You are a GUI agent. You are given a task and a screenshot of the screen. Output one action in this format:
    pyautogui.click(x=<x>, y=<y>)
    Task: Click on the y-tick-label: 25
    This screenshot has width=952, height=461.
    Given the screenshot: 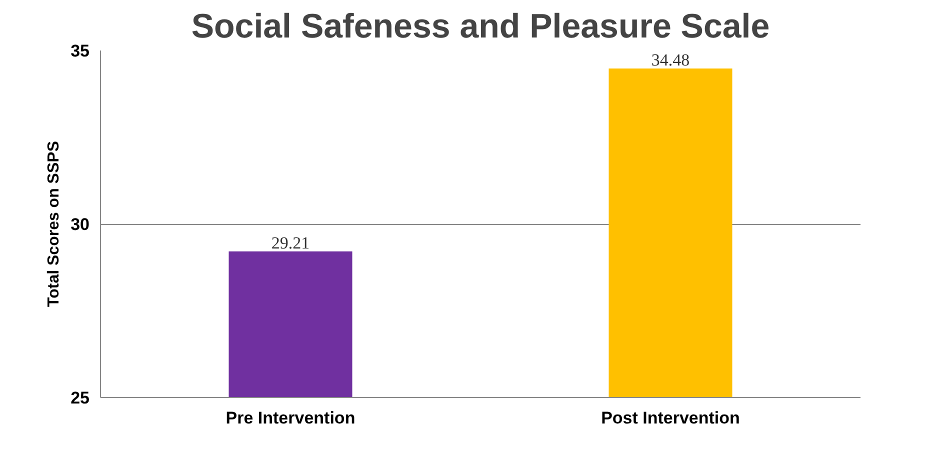 What is the action you would take?
    pyautogui.click(x=80, y=398)
    